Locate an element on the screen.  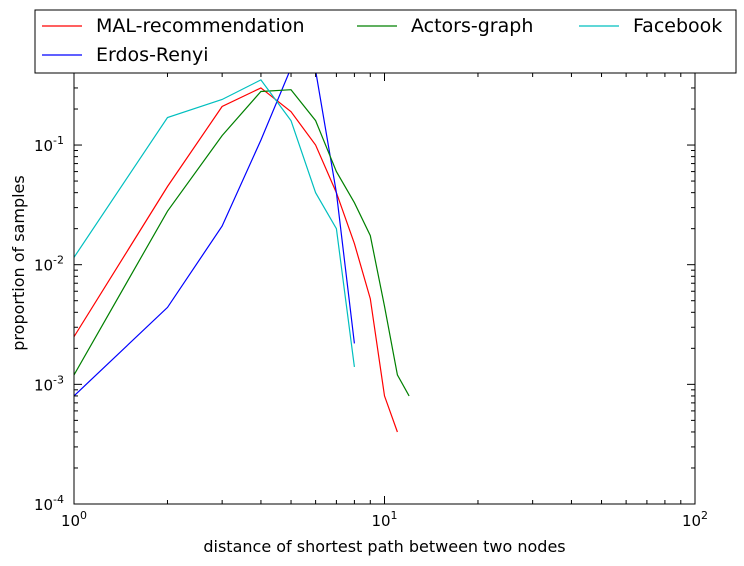
x-tick-label: 10¹ is located at coordinates (384, 519).